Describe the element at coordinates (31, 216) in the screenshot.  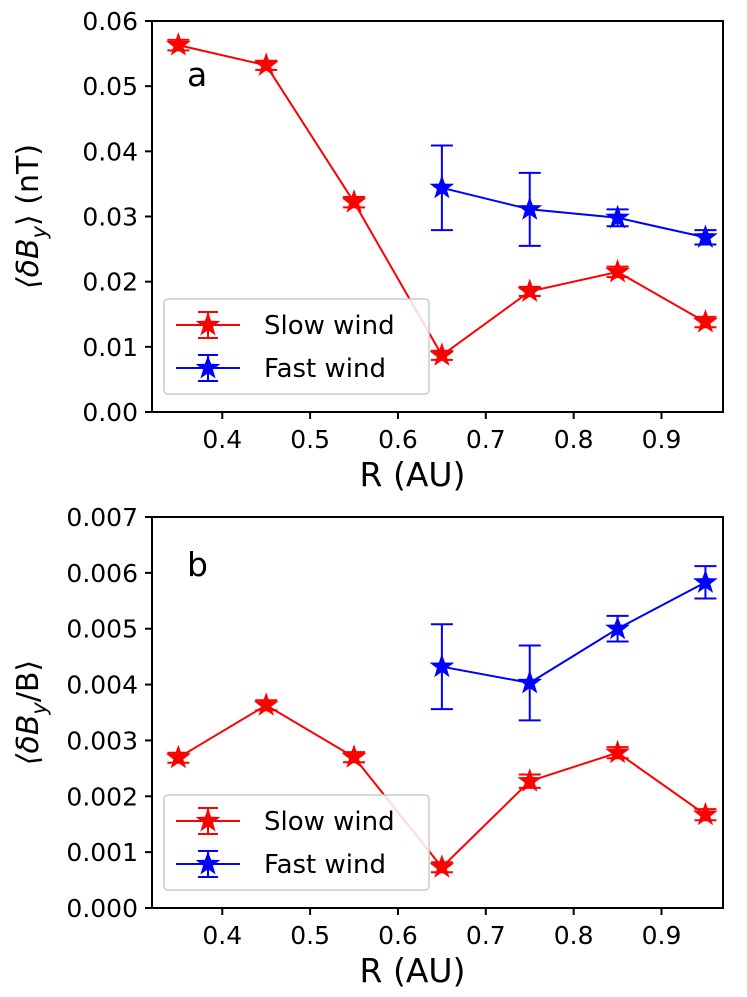
I see `y-axis-label: ⟨δBy⟩ (nT)` at that location.